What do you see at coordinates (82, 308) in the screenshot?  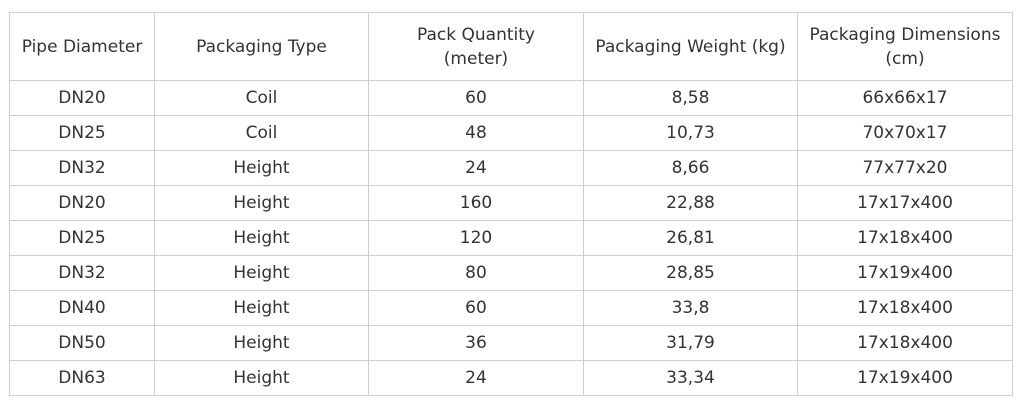 I see `cell-pipe-diameter: DN40` at bounding box center [82, 308].